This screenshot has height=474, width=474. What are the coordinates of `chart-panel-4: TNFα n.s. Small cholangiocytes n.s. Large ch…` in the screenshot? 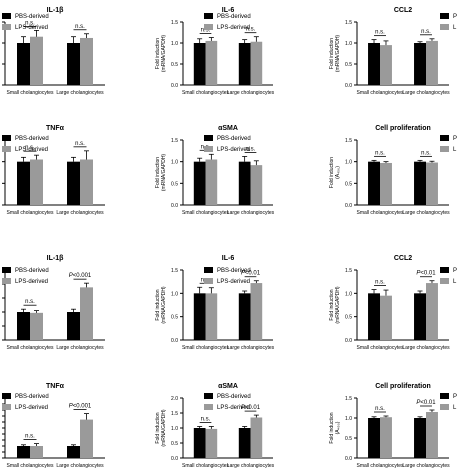 It's located at (53, 170).